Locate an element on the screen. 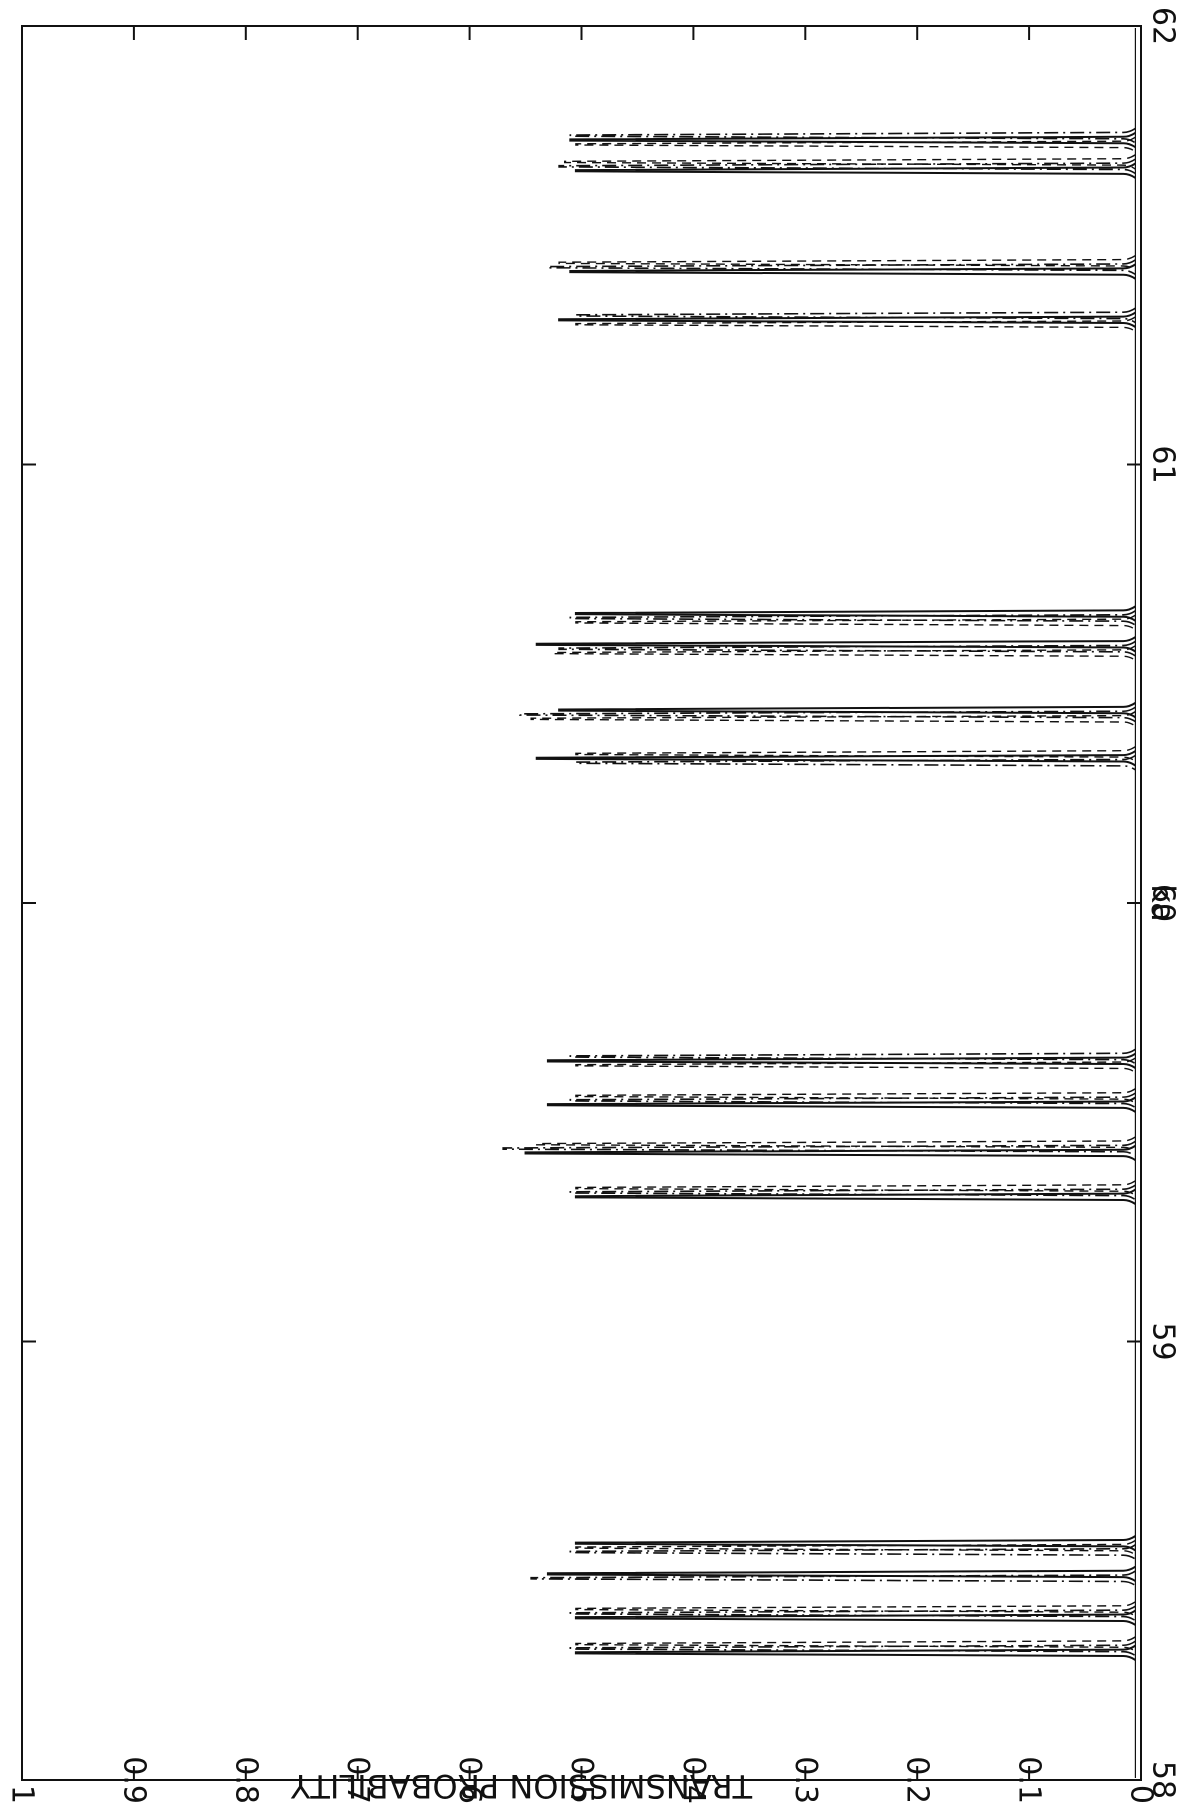  y-tick-label: 0.3 is located at coordinates (805, 1780).